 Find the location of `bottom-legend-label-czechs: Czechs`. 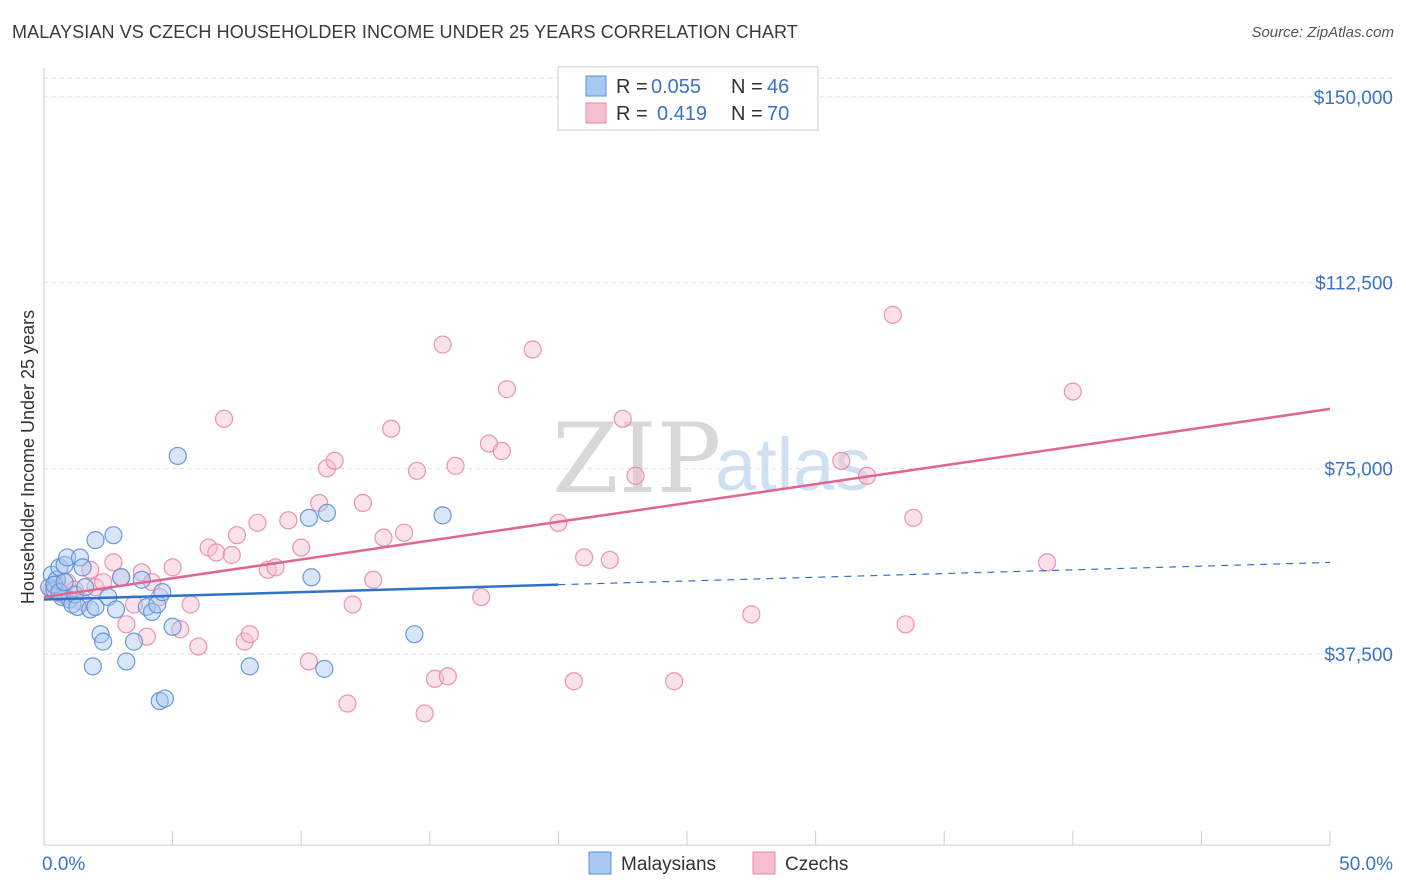

bottom-legend-label-czechs: Czechs is located at coordinates (816, 864).